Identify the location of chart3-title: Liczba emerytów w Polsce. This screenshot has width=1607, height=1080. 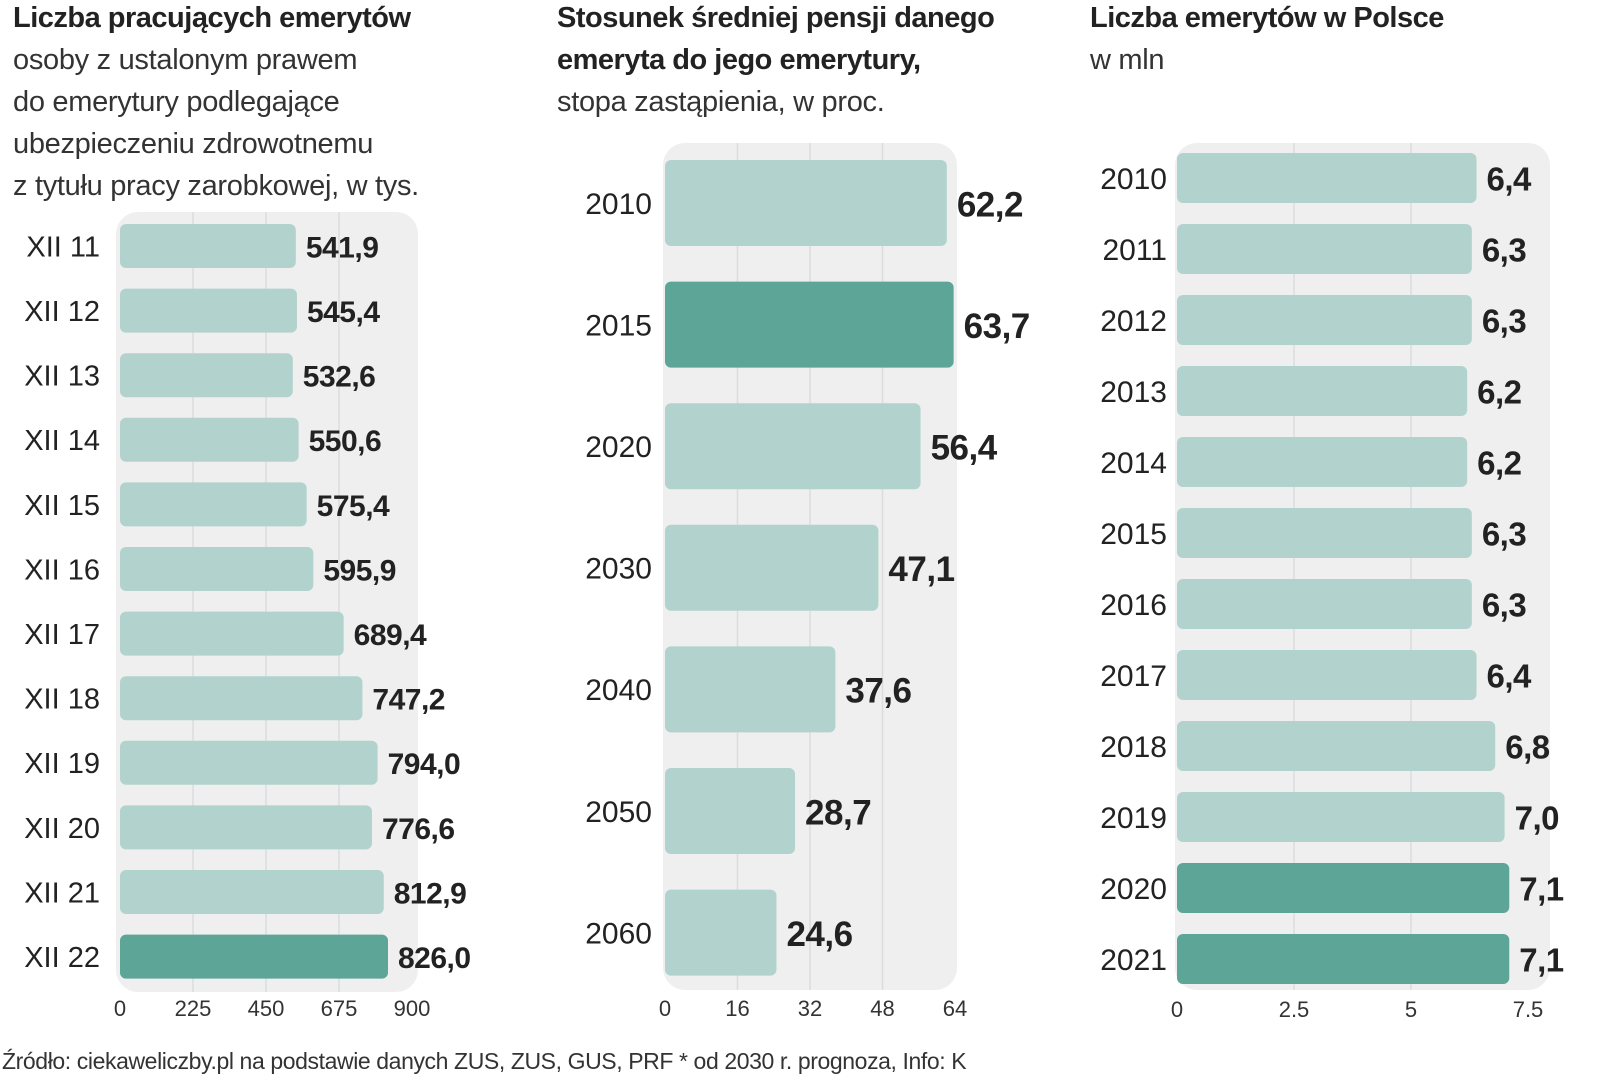
(1267, 18).